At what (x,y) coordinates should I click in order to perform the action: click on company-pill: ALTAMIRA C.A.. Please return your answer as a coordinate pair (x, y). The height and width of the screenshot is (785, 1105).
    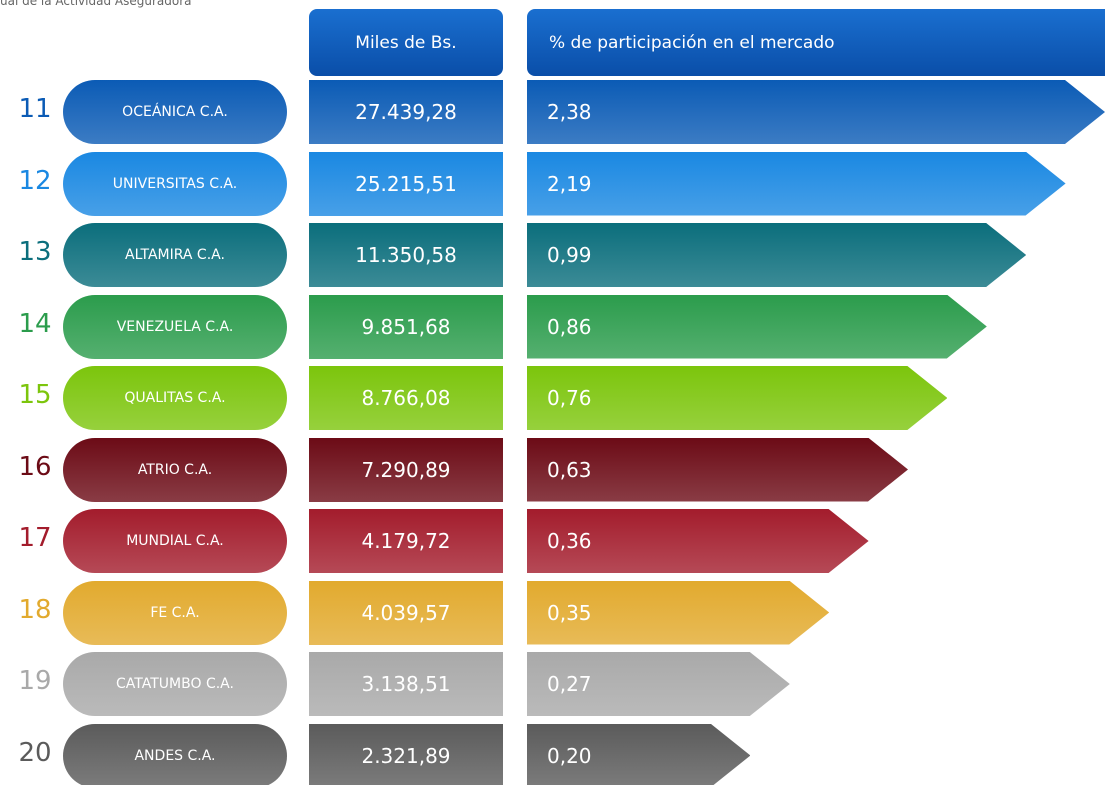
    Looking at the image, I should click on (175, 255).